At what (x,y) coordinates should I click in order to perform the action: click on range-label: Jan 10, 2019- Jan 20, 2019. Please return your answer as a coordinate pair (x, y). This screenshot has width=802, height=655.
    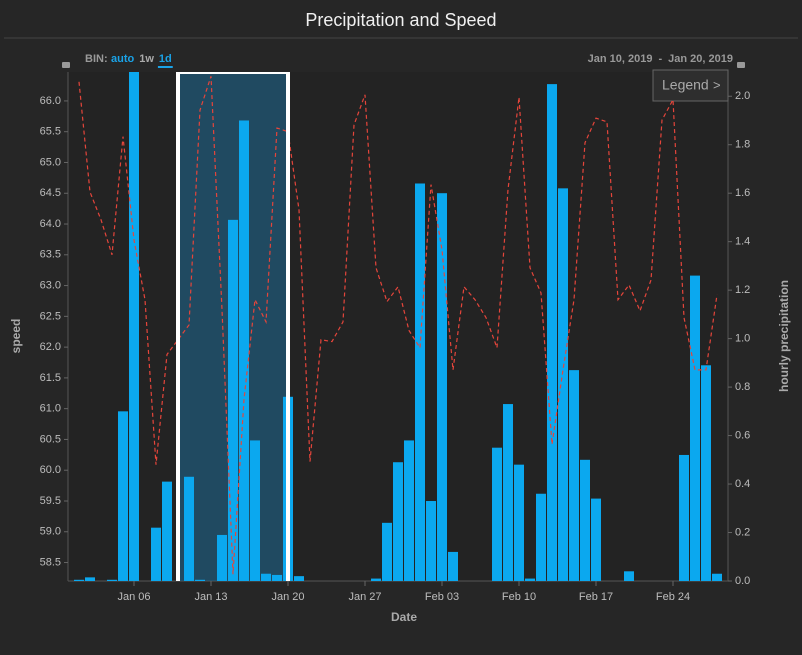
    Looking at the image, I should click on (660, 59).